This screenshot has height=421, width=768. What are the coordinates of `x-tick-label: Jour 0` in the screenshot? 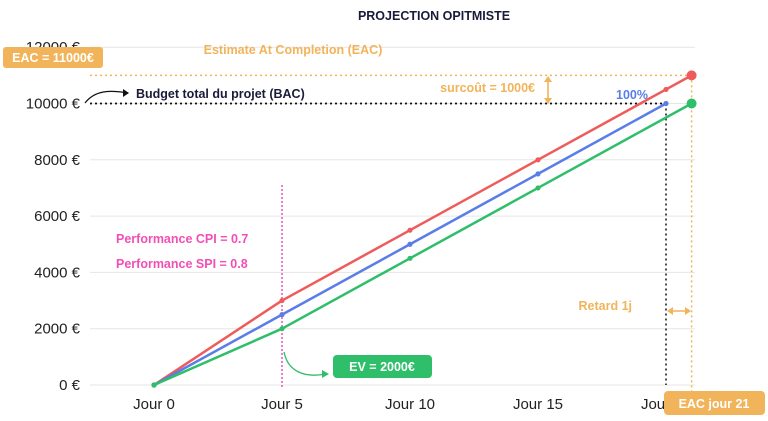 It's located at (154, 404).